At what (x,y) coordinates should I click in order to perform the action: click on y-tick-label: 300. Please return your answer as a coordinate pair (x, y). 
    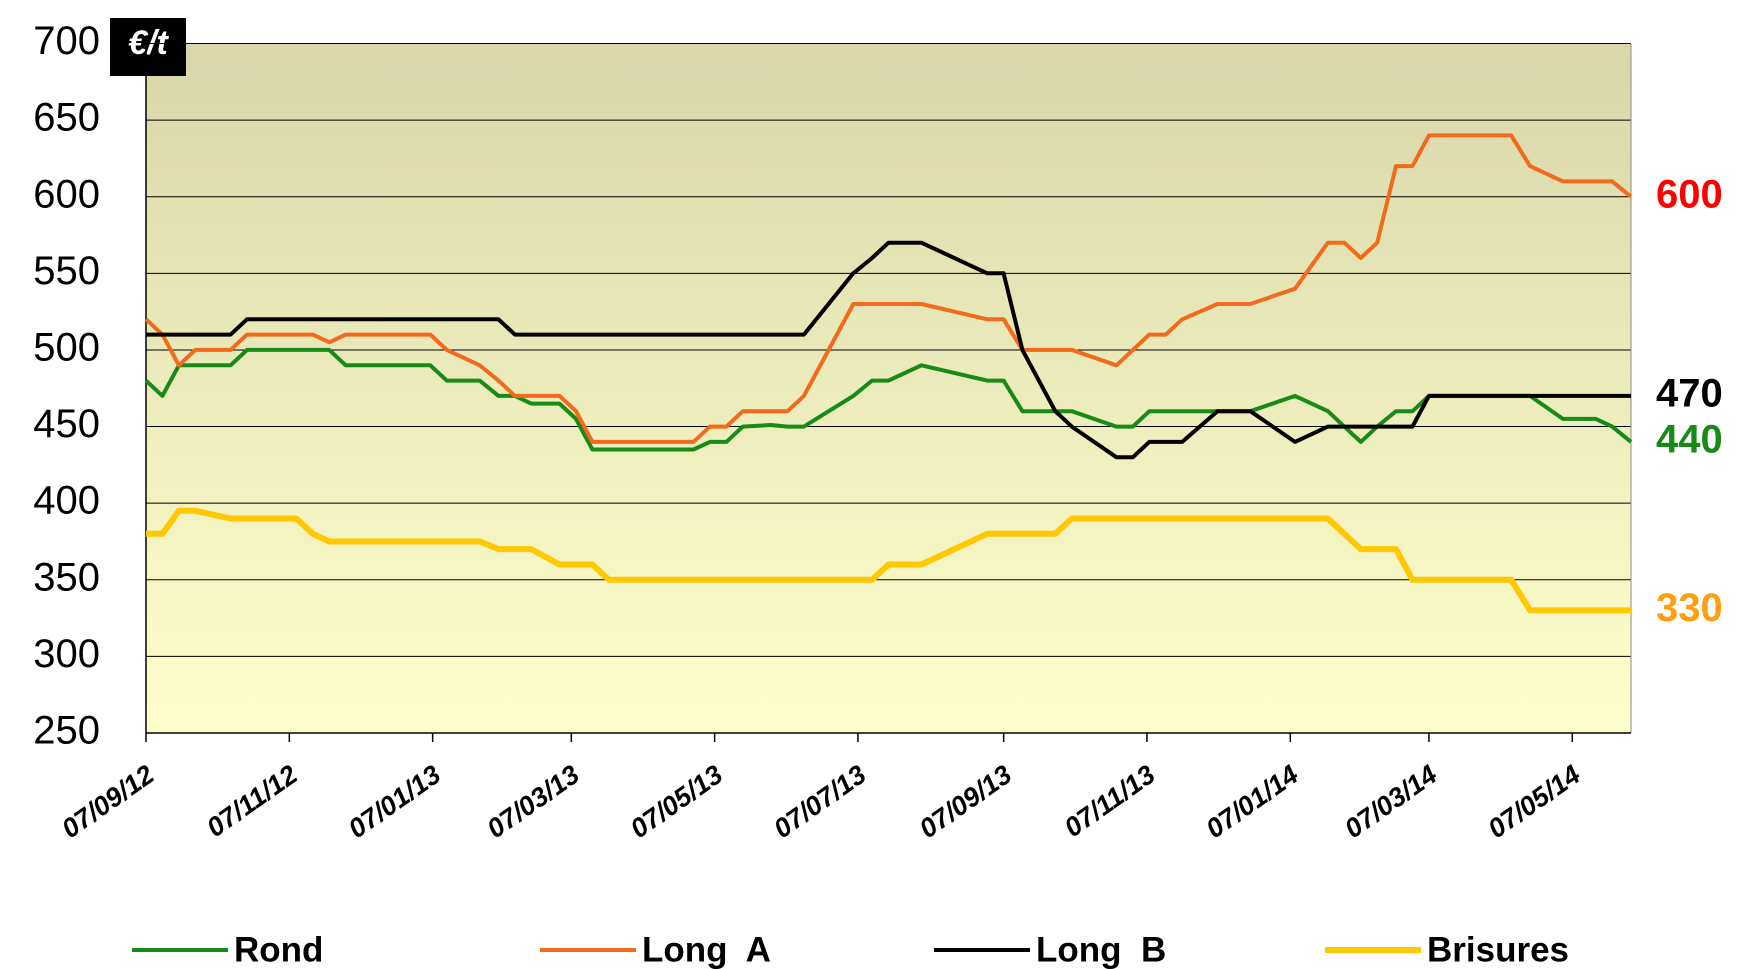
    Looking at the image, I should click on (66, 654).